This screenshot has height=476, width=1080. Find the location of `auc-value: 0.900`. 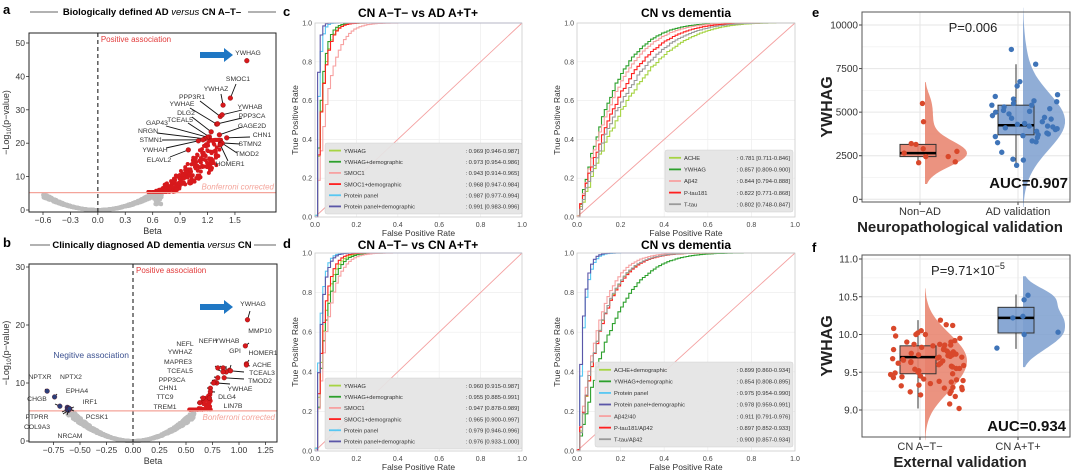

auc-value: 0.900 is located at coordinates (747, 440).